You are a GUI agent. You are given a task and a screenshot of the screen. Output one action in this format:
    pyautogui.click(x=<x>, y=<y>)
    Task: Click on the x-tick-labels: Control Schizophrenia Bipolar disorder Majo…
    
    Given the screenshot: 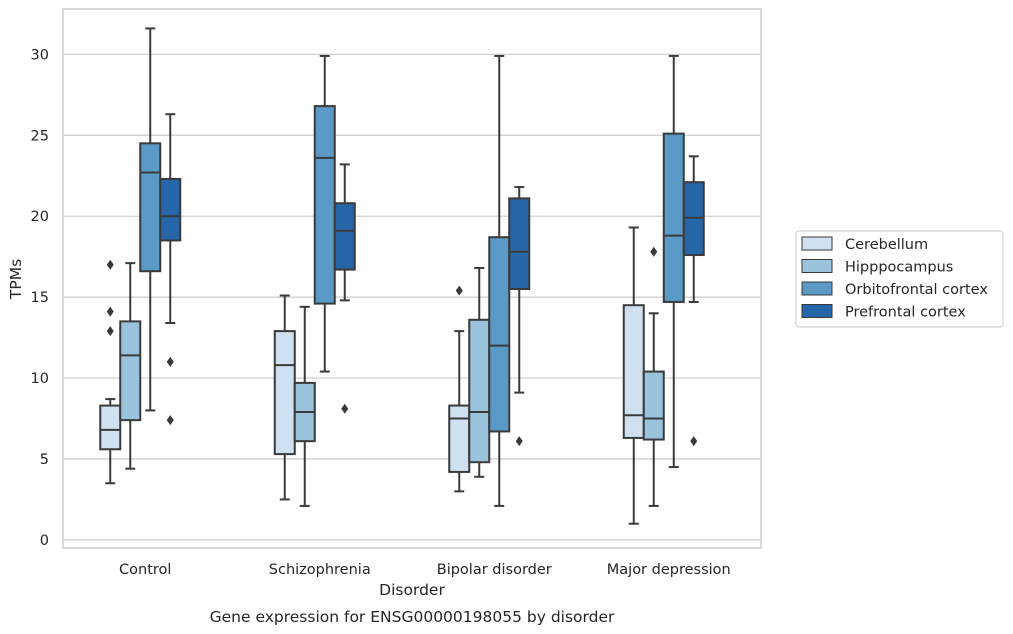 What is the action you would take?
    pyautogui.click(x=425, y=570)
    